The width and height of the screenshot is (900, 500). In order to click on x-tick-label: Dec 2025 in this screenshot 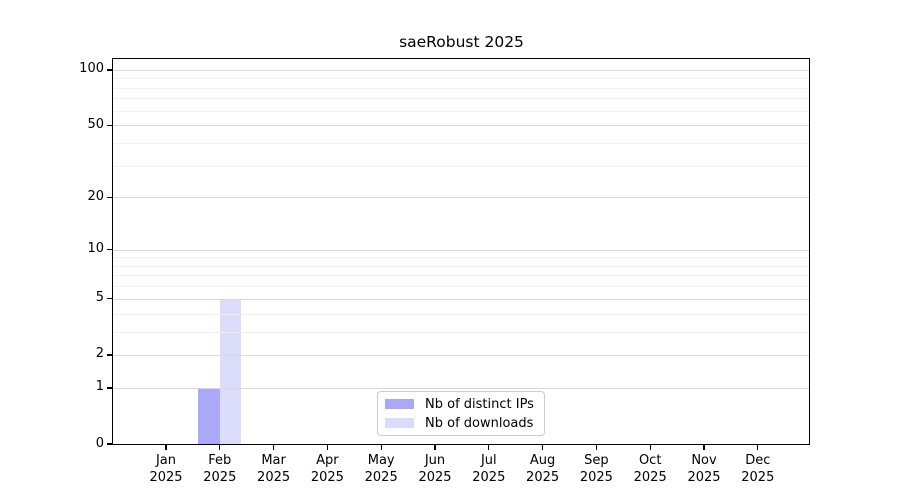, I will do `click(758, 469)`.